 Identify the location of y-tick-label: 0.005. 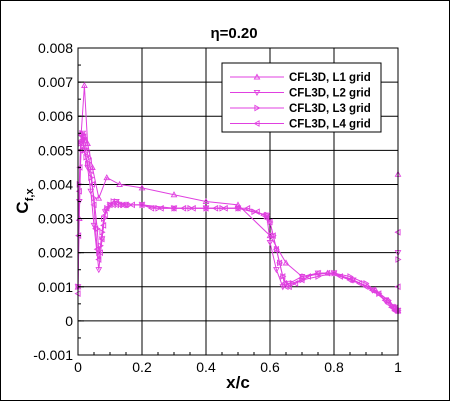
(55, 150).